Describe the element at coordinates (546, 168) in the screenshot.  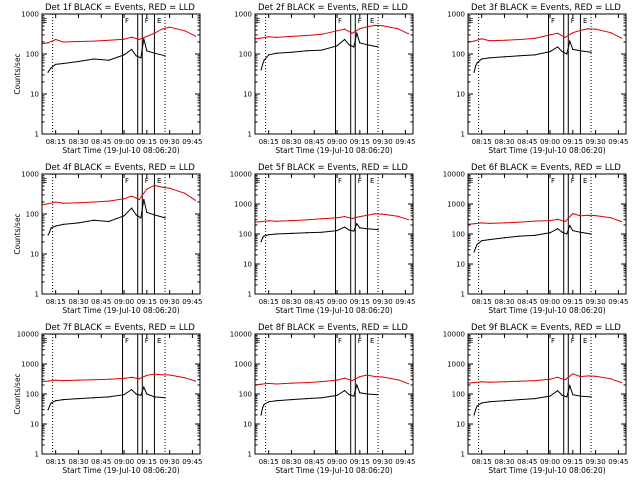
I see `panel-title: Det 6f BLACK = Events, RED = LLD` at that location.